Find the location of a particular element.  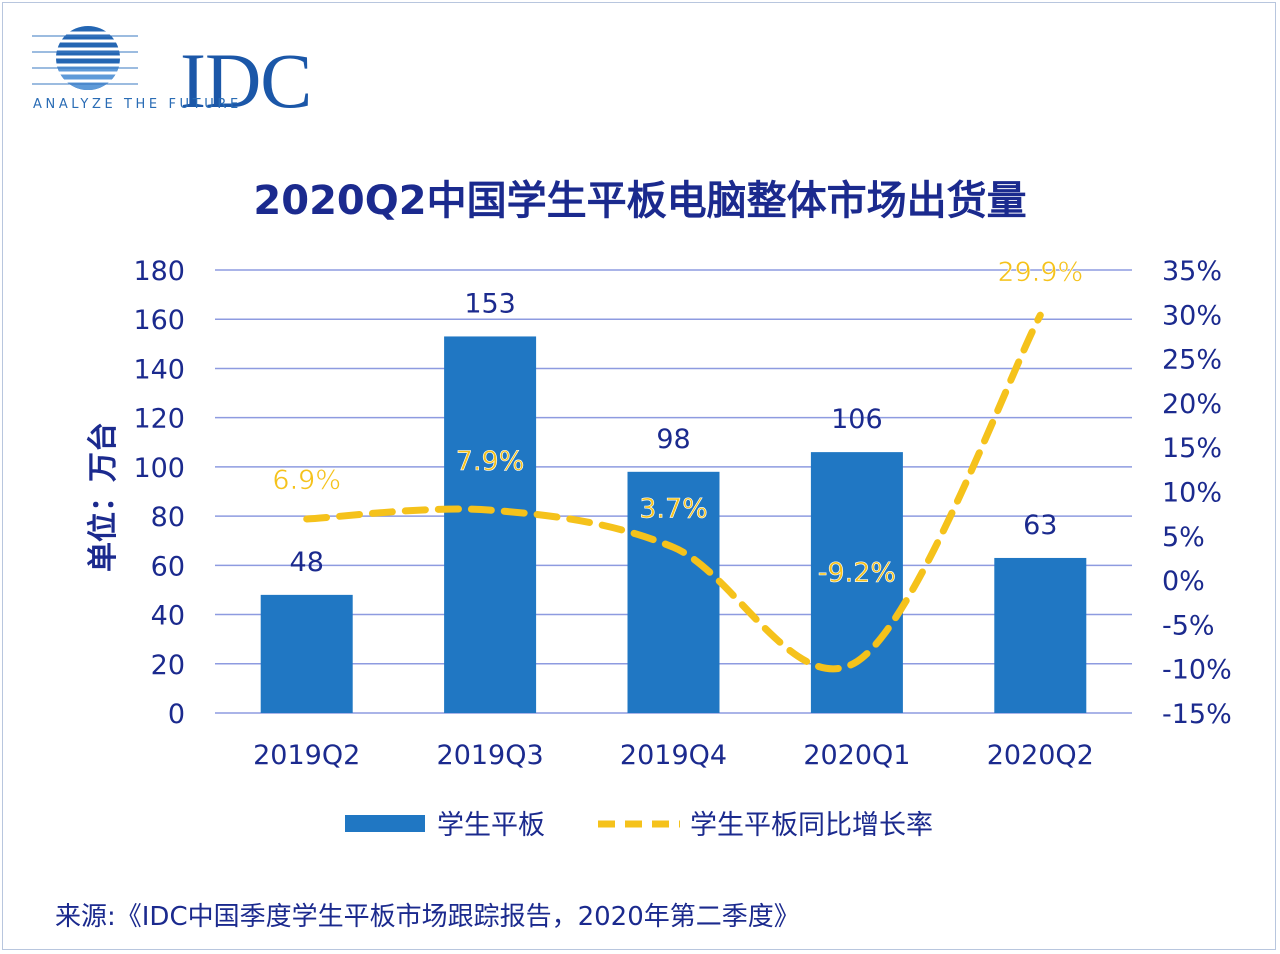

source-note: 来源:《IDC中国季度学生平板市场跟踪报告，2020年第二季度》 is located at coordinates (427, 917).